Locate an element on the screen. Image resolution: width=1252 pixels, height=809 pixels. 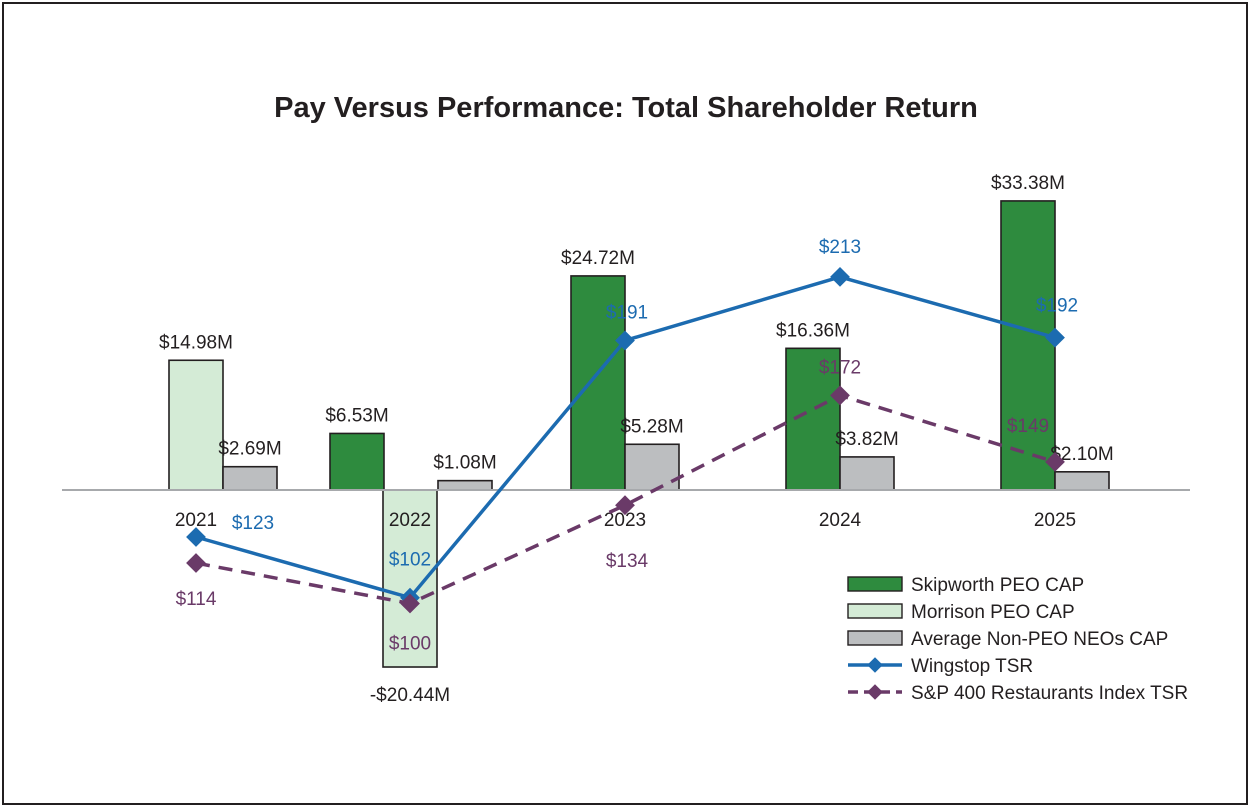
tsr-label-wingstop-tsr-2024: $213 is located at coordinates (840, 247).